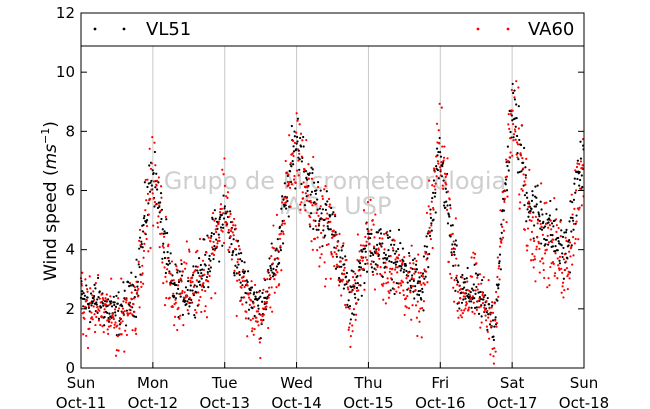 The width and height of the screenshot is (650, 409). I want to click on watermark-line-1: Grupo de Micrometeorologia, so click(335, 181).